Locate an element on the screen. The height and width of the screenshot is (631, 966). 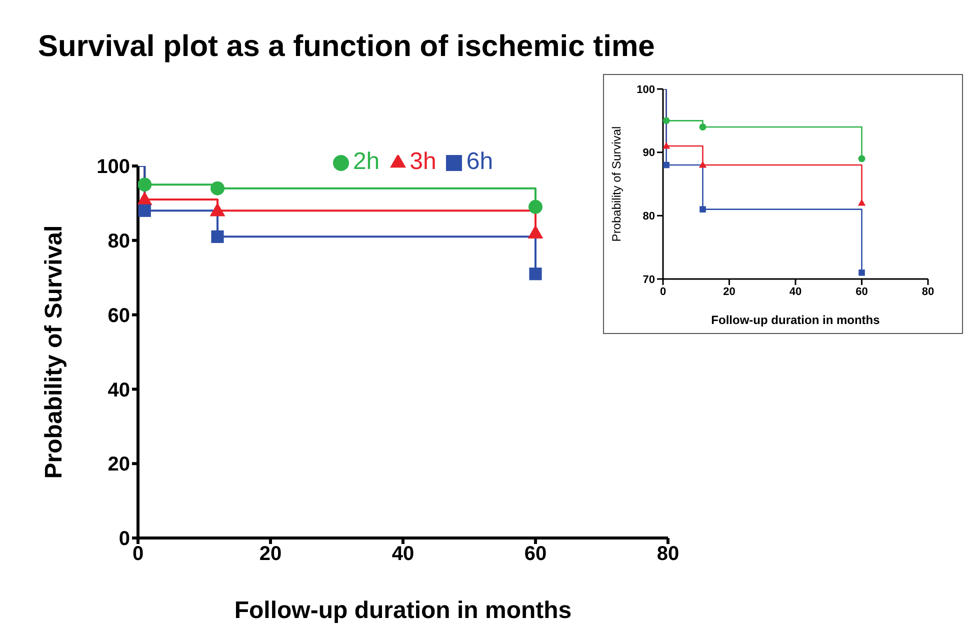
y-tick-label: 20 is located at coordinates (119, 465).